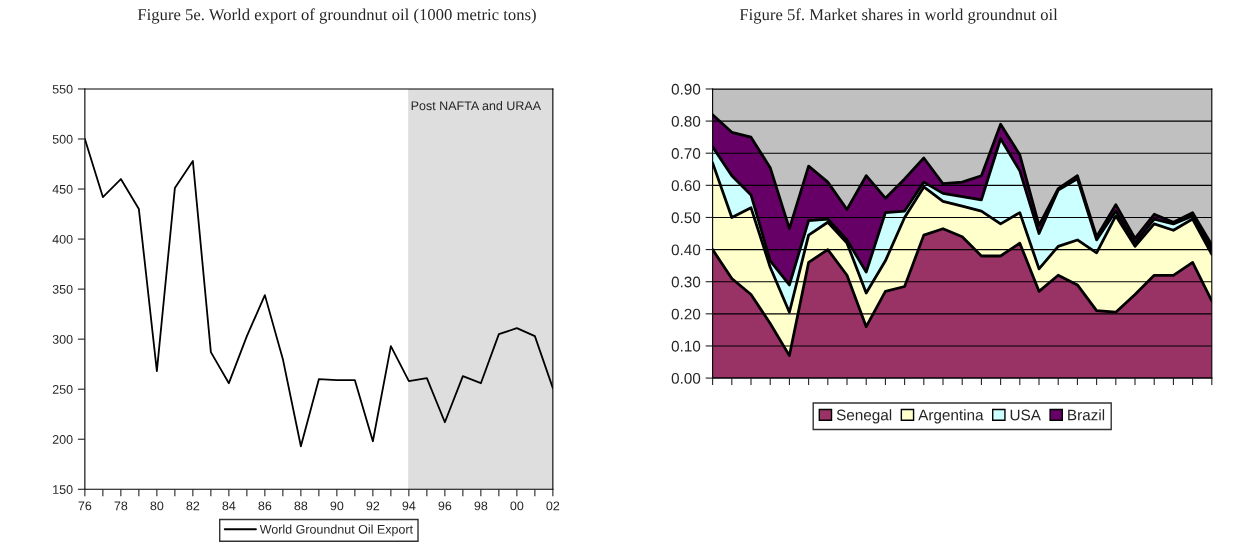 Image resolution: width=1248 pixels, height=556 pixels. What do you see at coordinates (481, 506) in the screenshot?
I see `x-tick-label: 98` at bounding box center [481, 506].